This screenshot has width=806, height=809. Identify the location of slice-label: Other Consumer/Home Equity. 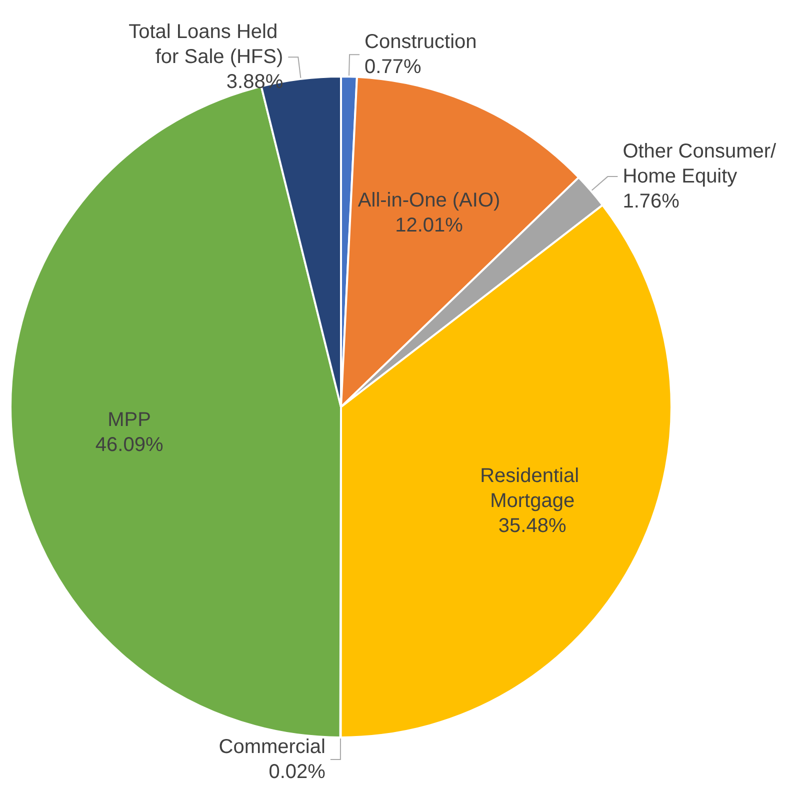
(699, 164).